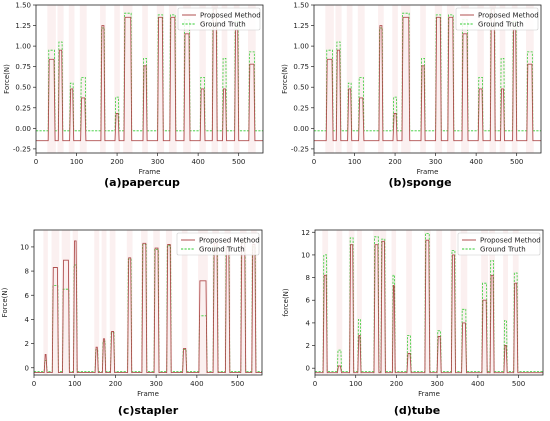 The height and width of the screenshot is (421, 550). Describe the element at coordinates (27, 344) in the screenshot. I see `y-tick-label: 2` at that location.